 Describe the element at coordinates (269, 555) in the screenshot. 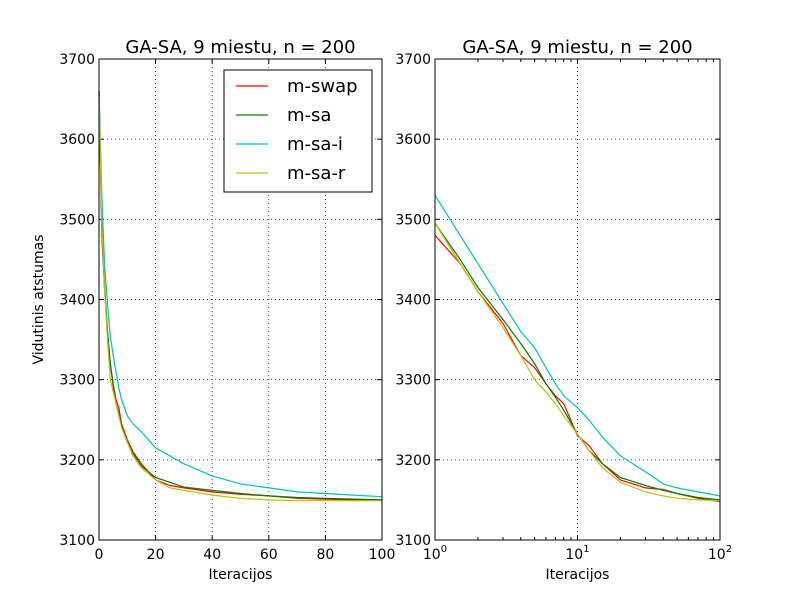

I see `x-tick-label: 60` at that location.